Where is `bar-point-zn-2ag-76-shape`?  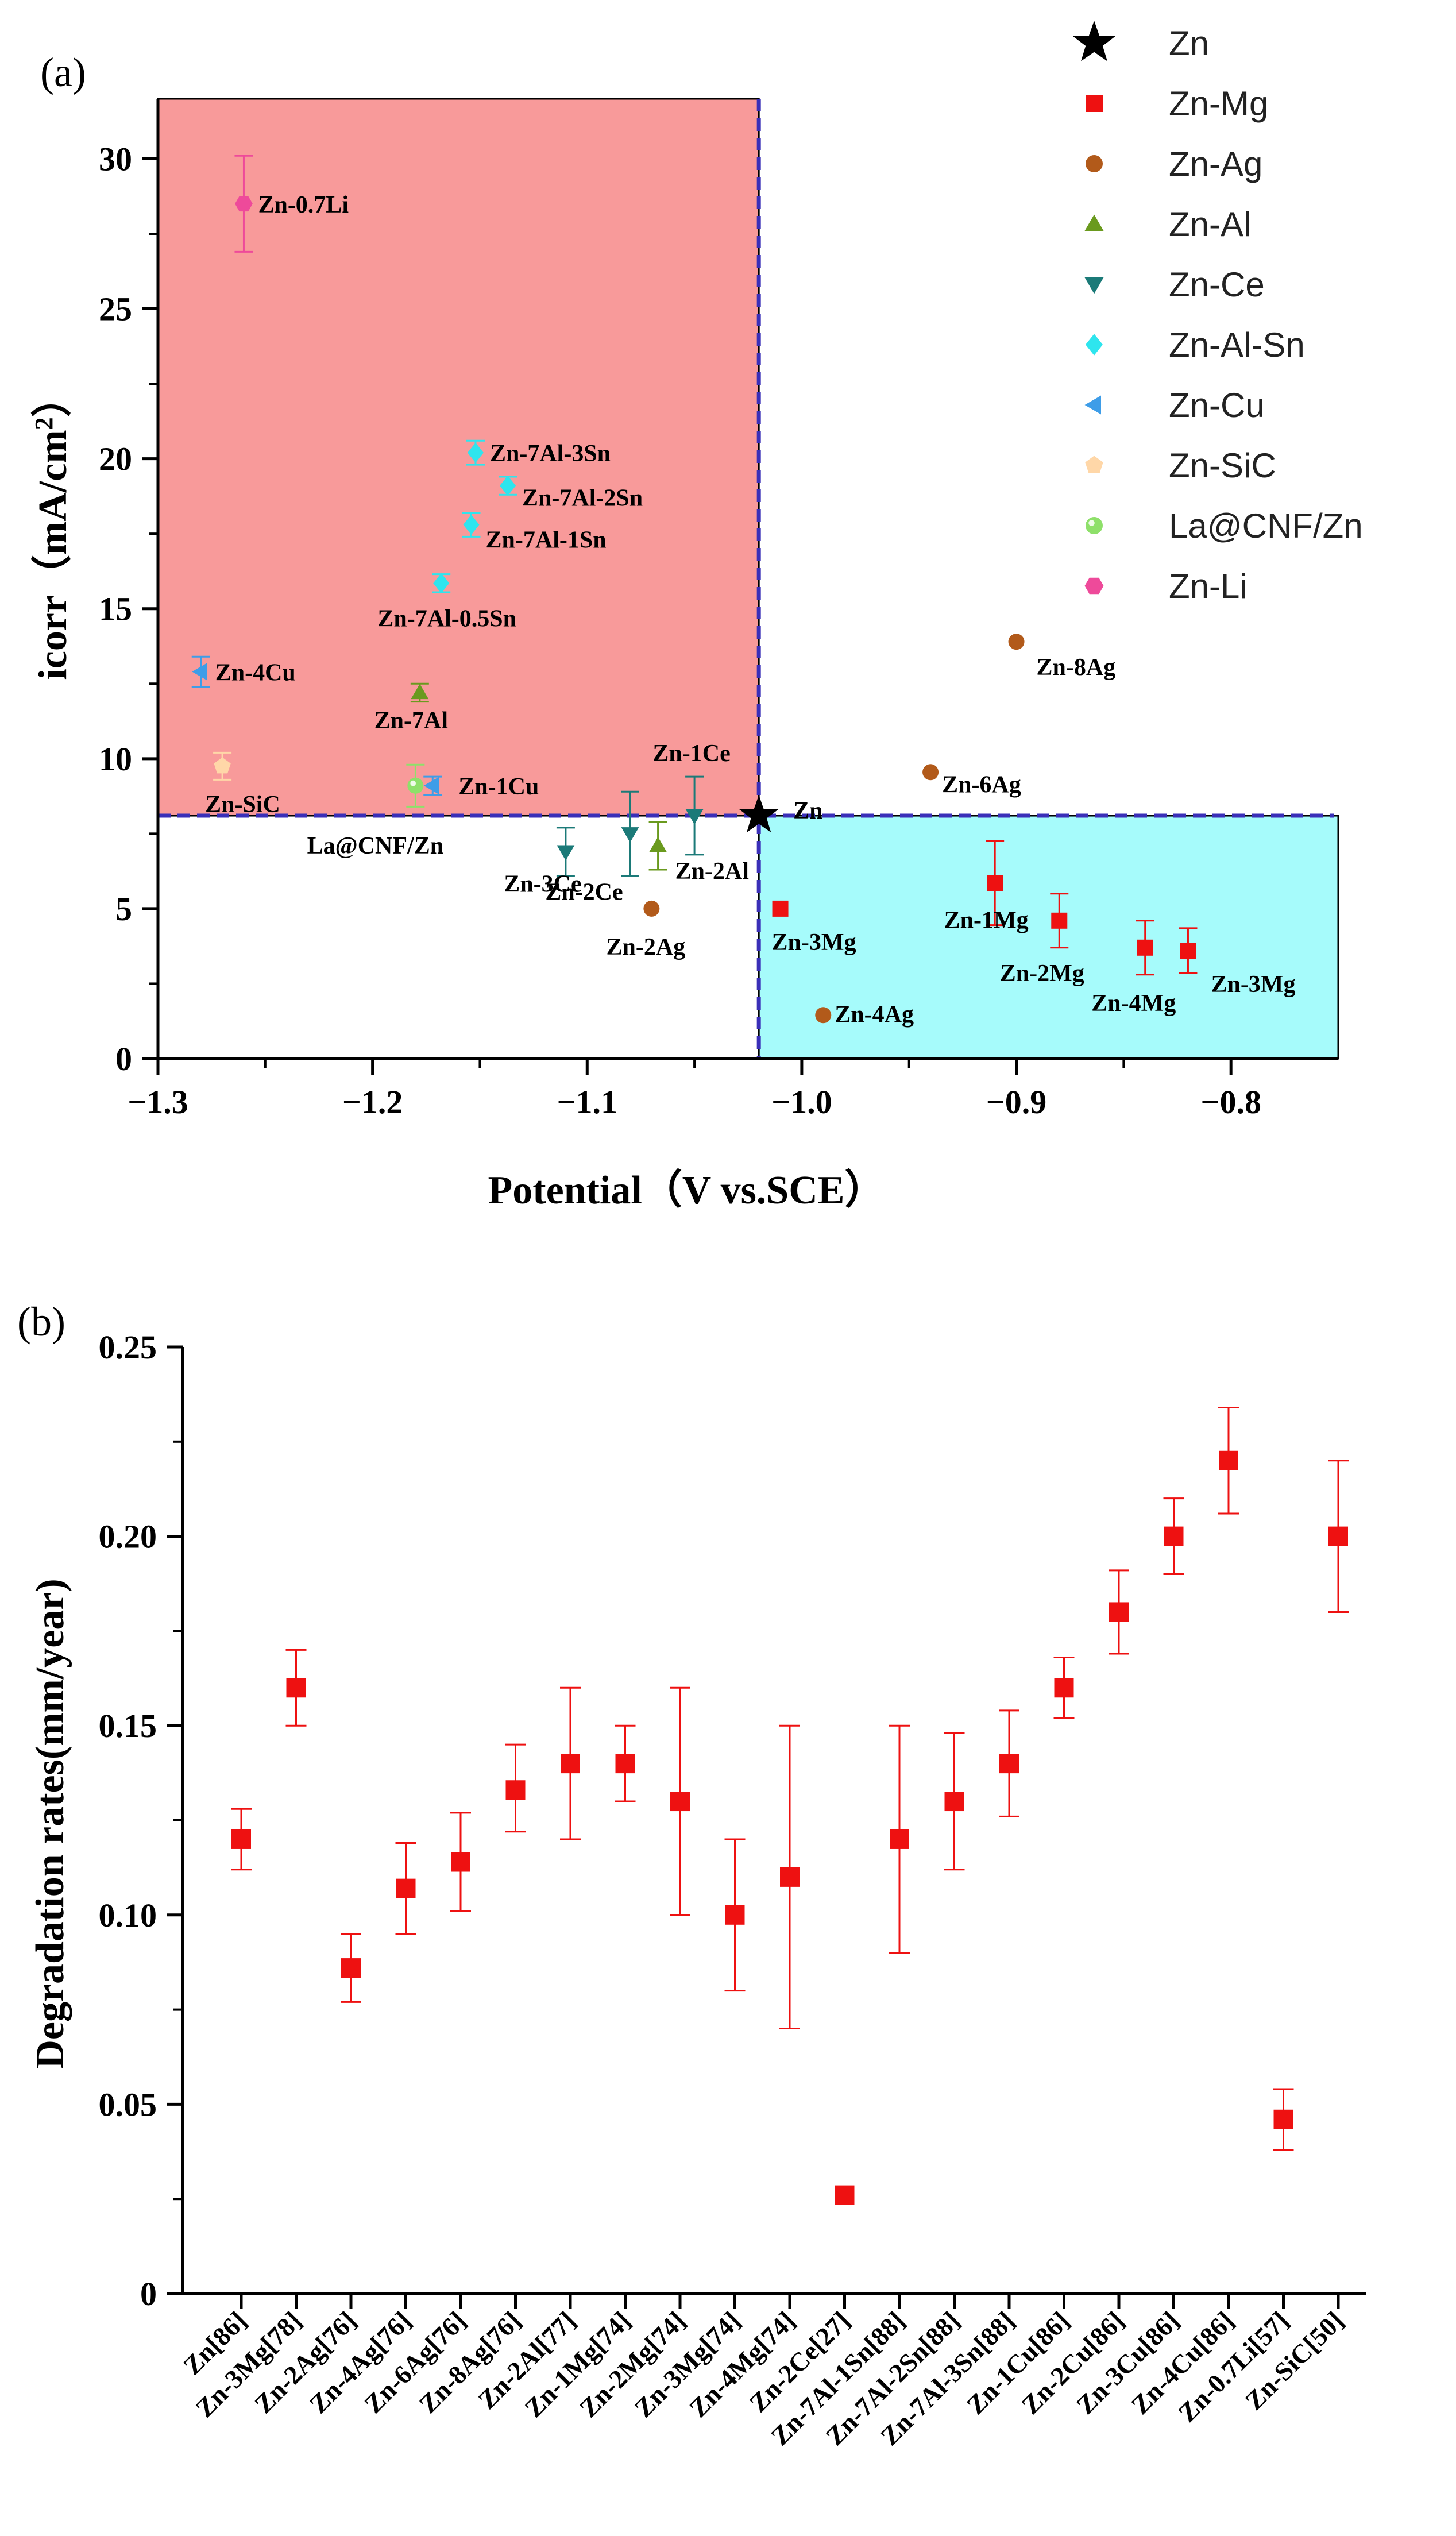
bar-point-zn-2ag-76-shape is located at coordinates (351, 1968).